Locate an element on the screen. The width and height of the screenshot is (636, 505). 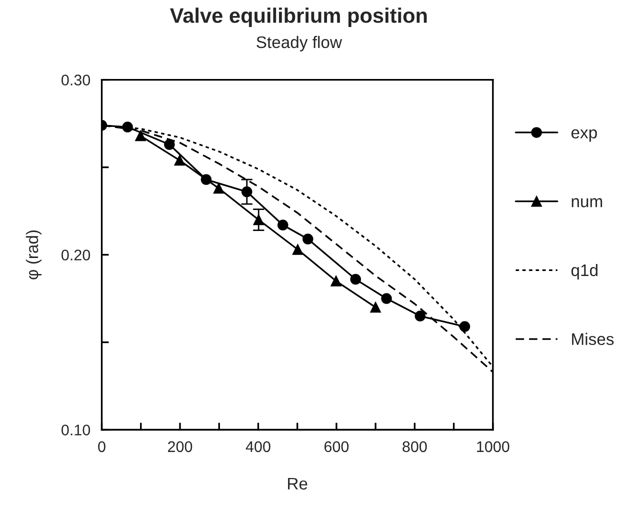
chart-title: Valve equilibrium position is located at coordinates (298, 18).